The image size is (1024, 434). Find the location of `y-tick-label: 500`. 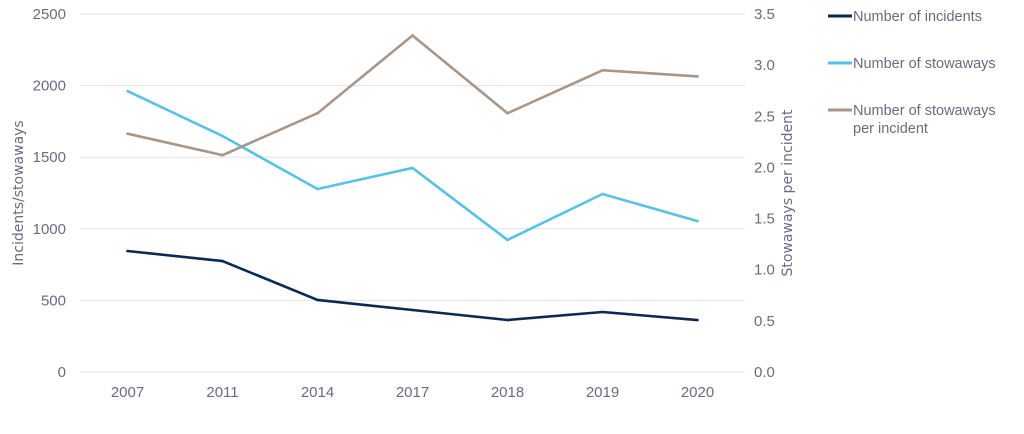

y-tick-label: 500 is located at coordinates (53, 300).